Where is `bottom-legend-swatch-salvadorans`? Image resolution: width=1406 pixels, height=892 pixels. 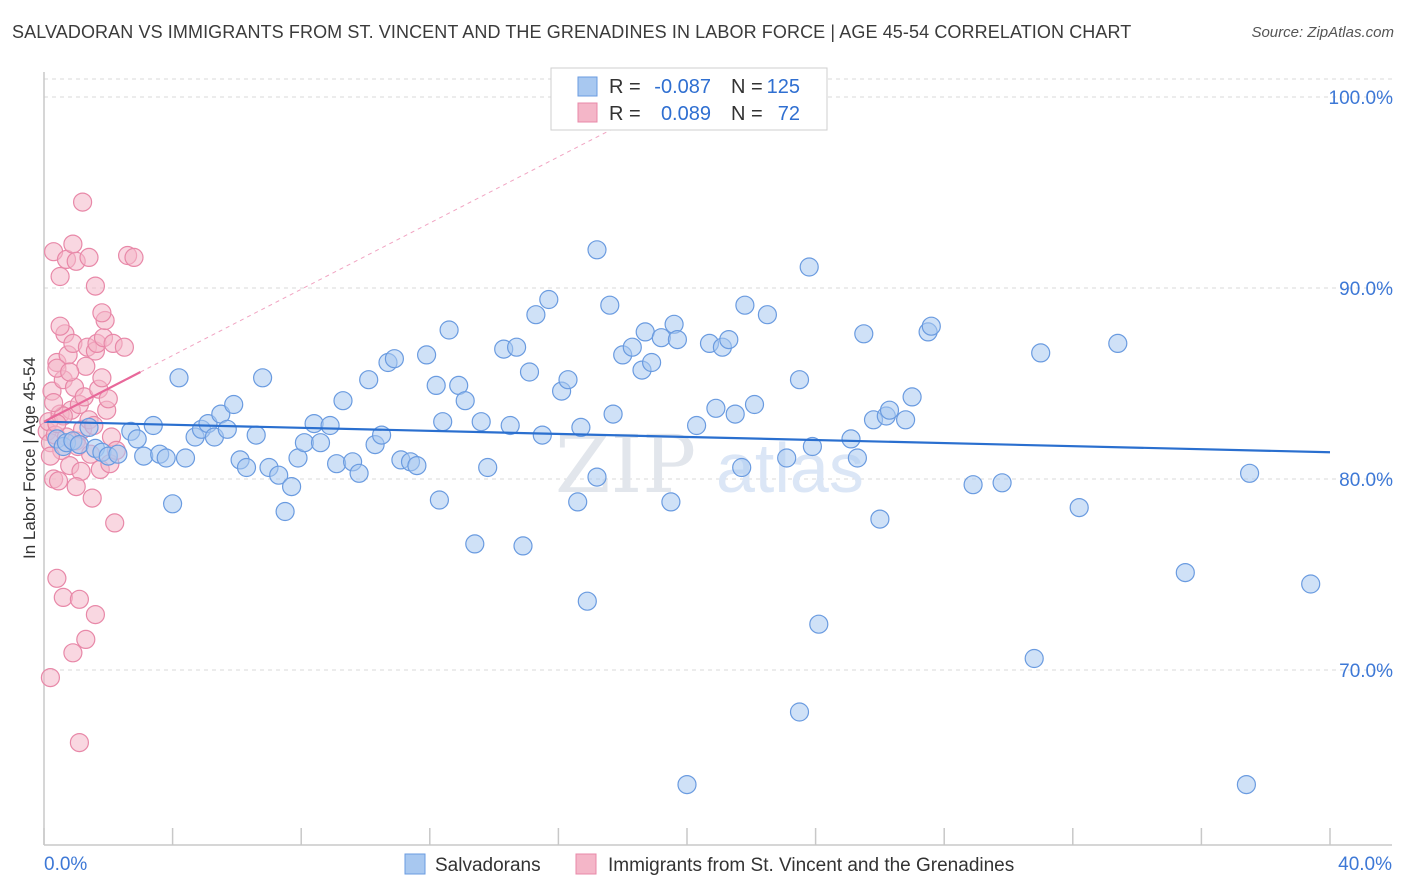
bottom-legend-swatch-salvadorans is located at coordinates (415, 864).